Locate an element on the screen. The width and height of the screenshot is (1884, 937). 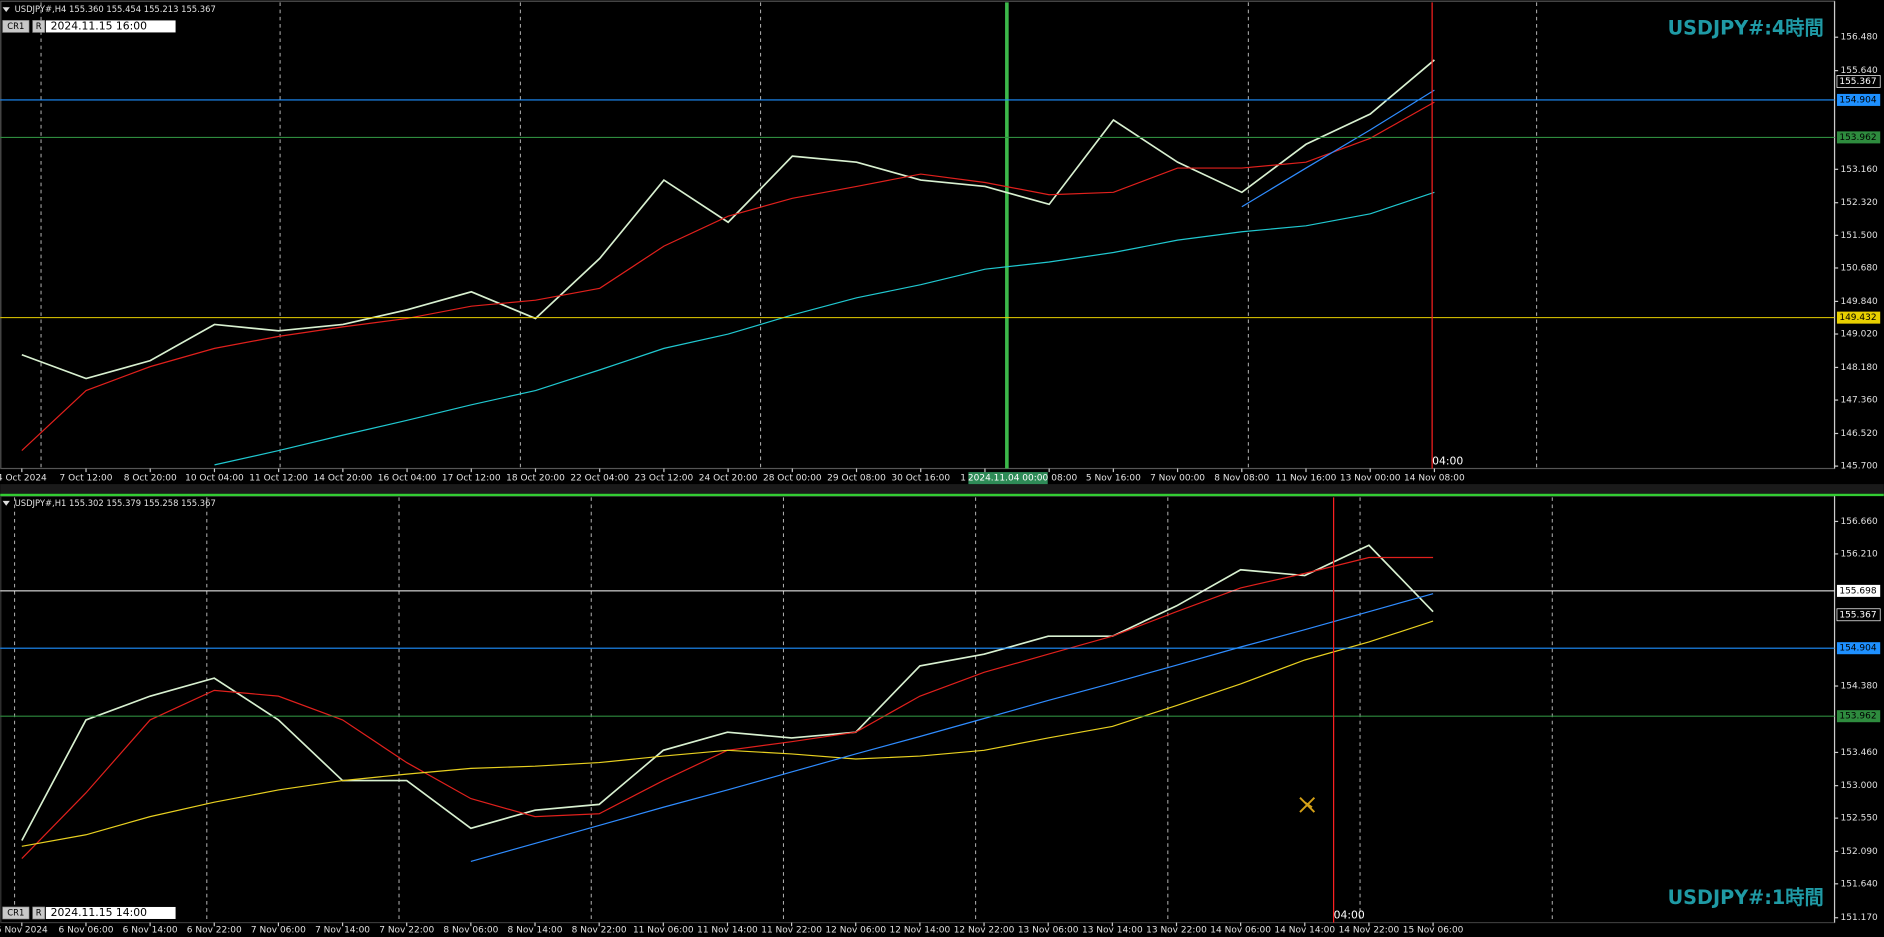
y-tick-label: 152.320 is located at coordinates (1859, 203).